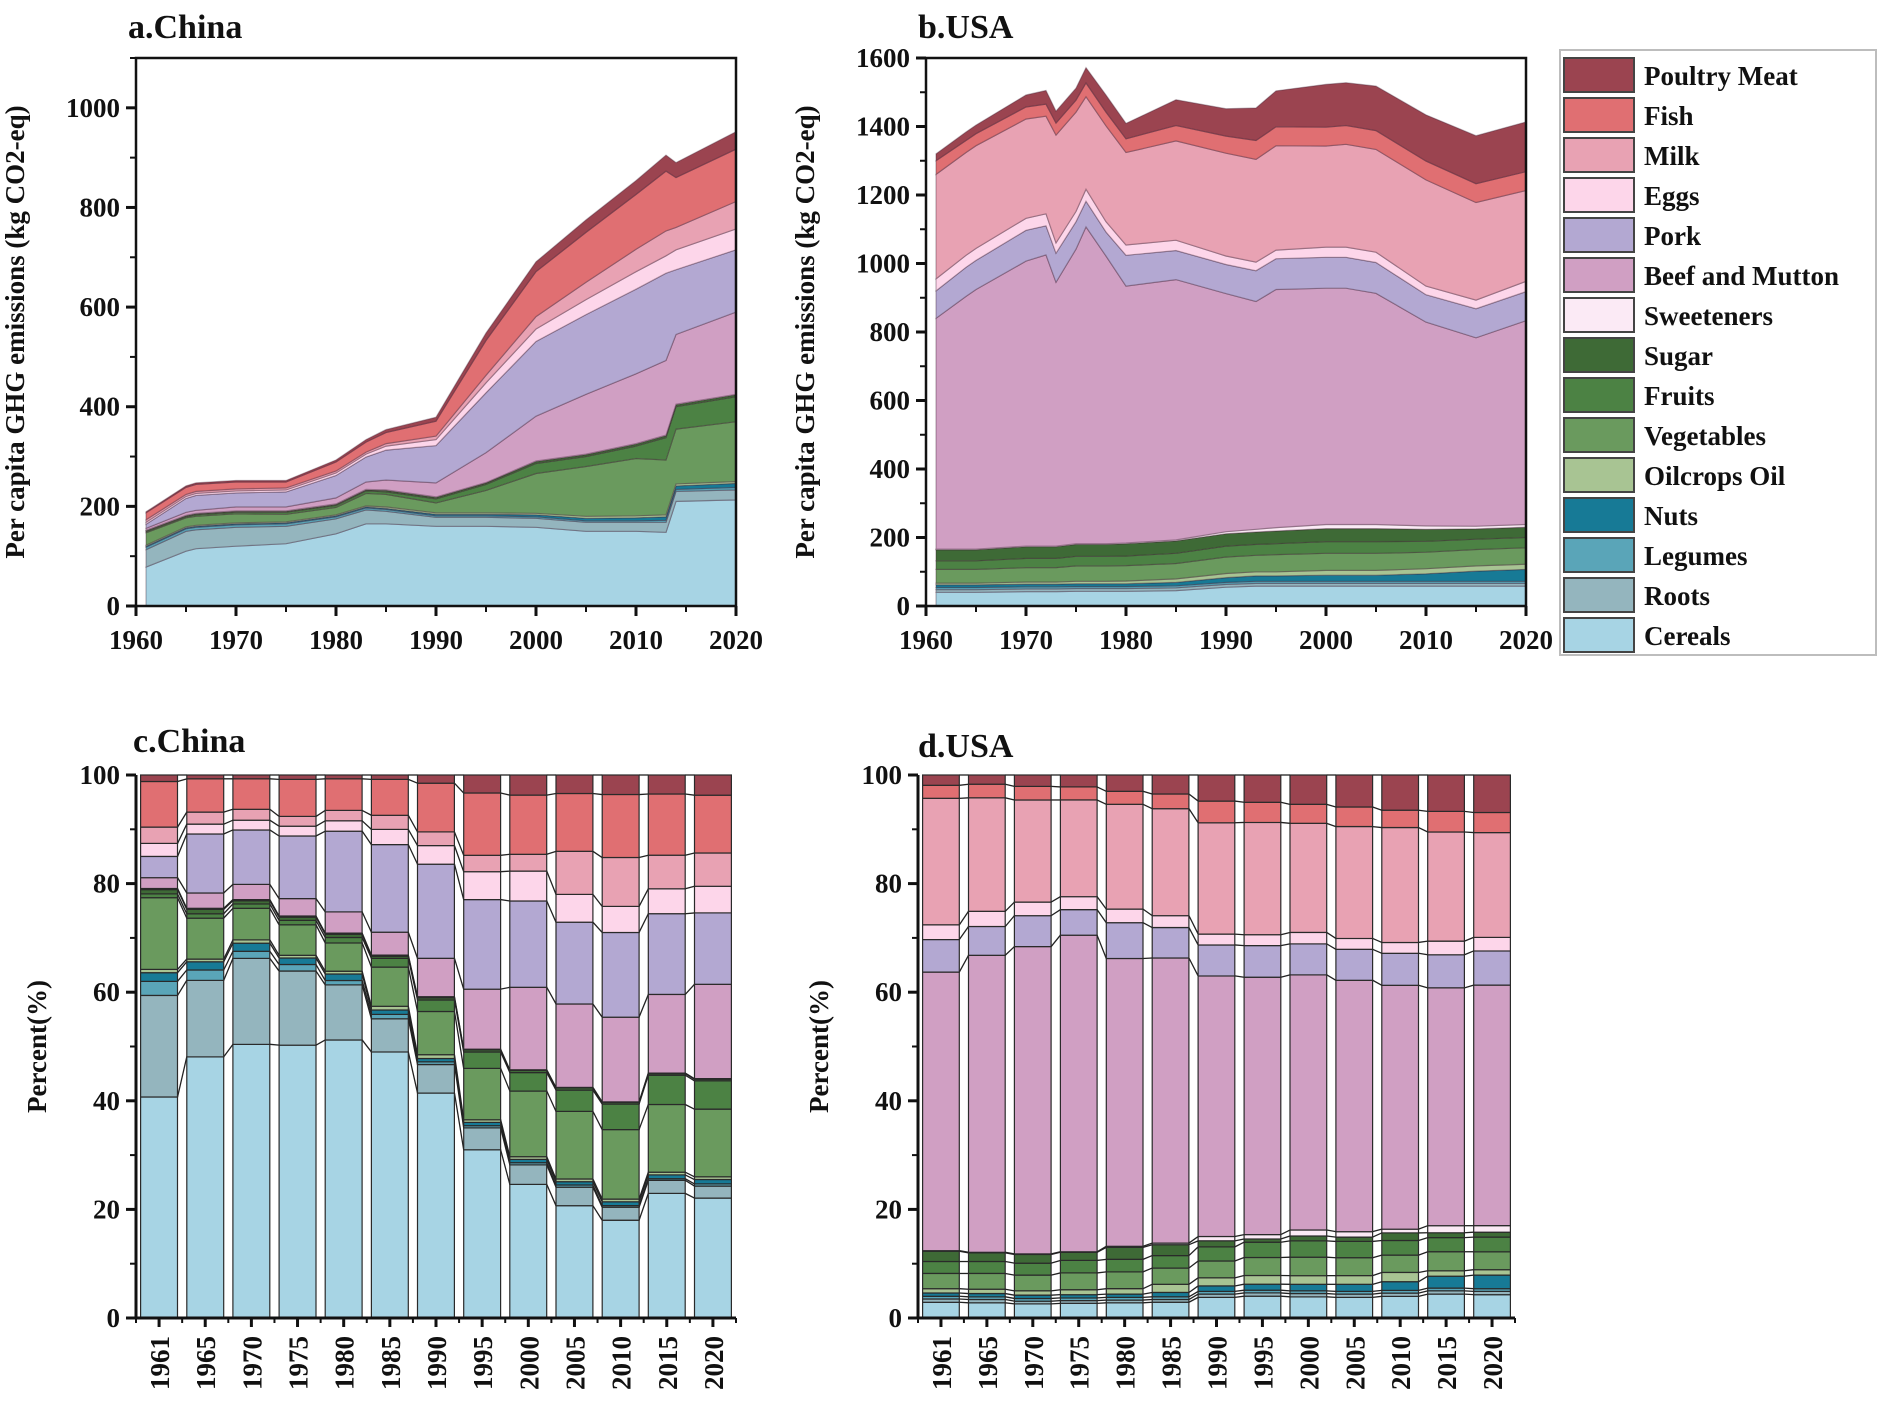 The image size is (1878, 1401). Describe the element at coordinates (620, 1046) in the screenshot. I see `bar-2010` at that location.